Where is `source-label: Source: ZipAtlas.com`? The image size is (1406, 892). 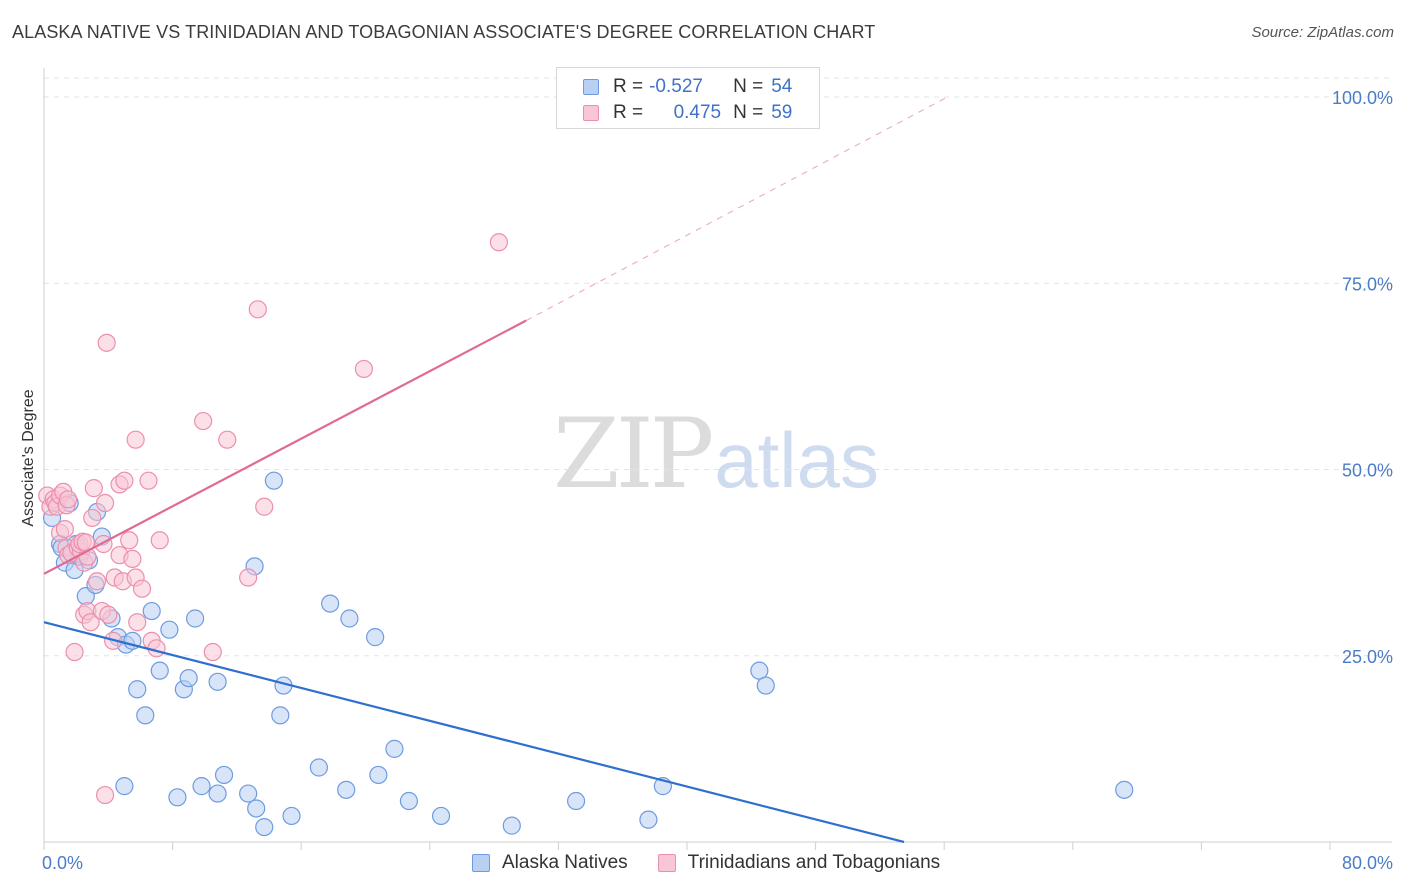
source-label: Source: ZipAtlas.com is located at coordinates (1322, 32).